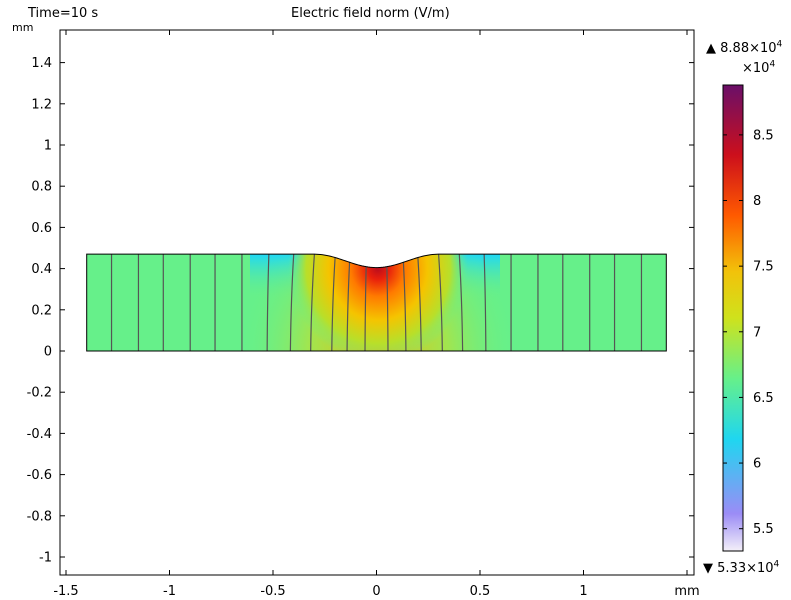  I want to click on x-tick-label: -0.5, so click(272, 591).